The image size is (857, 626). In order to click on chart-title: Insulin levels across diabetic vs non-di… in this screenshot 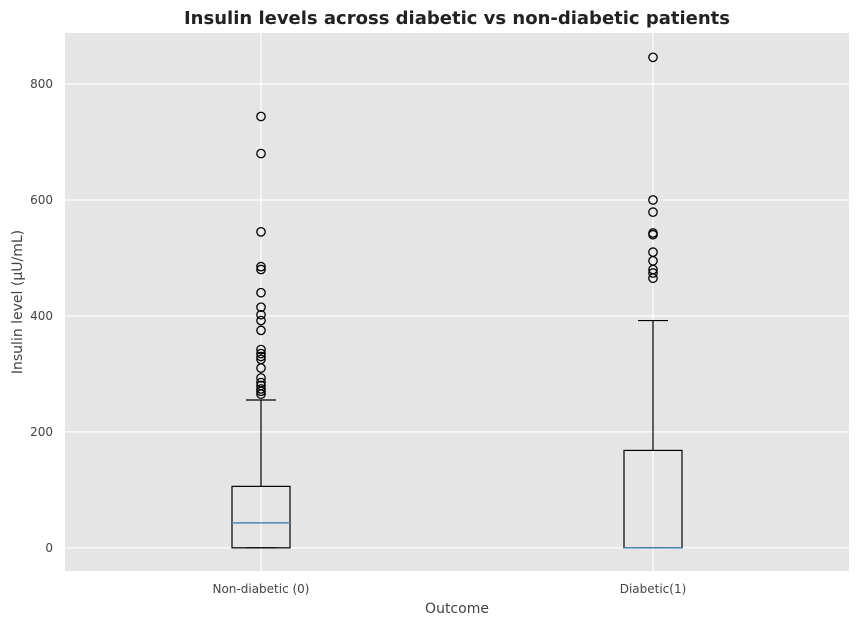, I will do `click(457, 18)`.